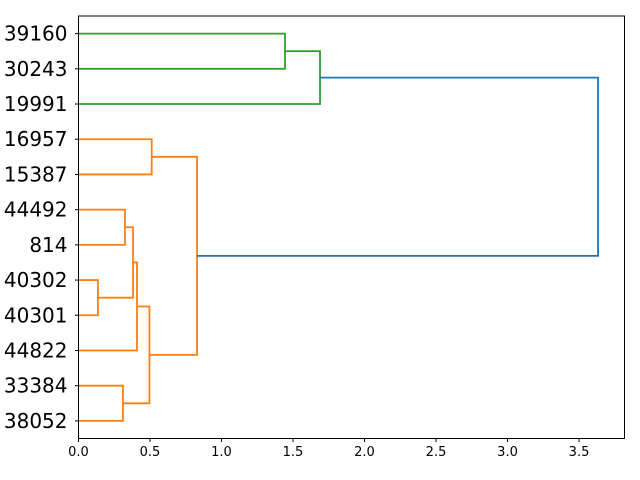 The height and width of the screenshot is (480, 640). What do you see at coordinates (78, 452) in the screenshot?
I see `x-tick-label: 0.0` at bounding box center [78, 452].